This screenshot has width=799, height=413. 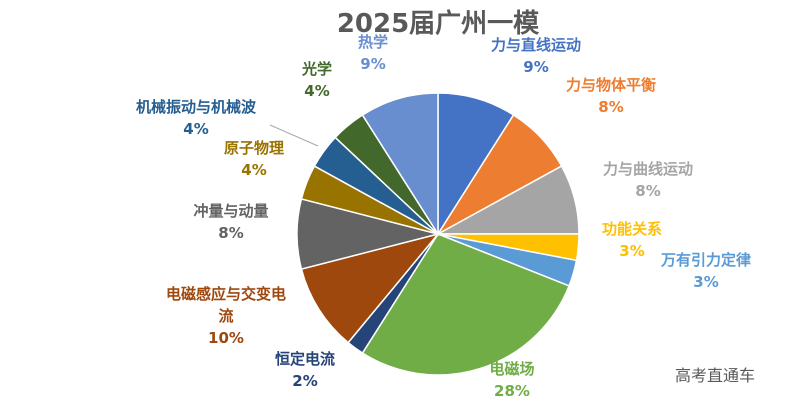 What do you see at coordinates (304, 381) in the screenshot?
I see `slice-value-label: 2%` at bounding box center [304, 381].